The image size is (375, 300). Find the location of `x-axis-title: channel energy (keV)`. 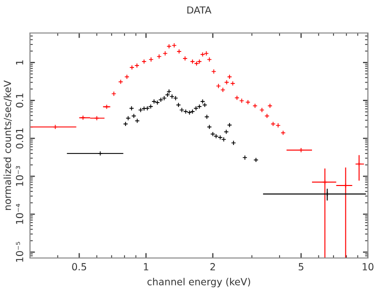

x-axis-title: channel energy (keV) is located at coordinates (198, 283).